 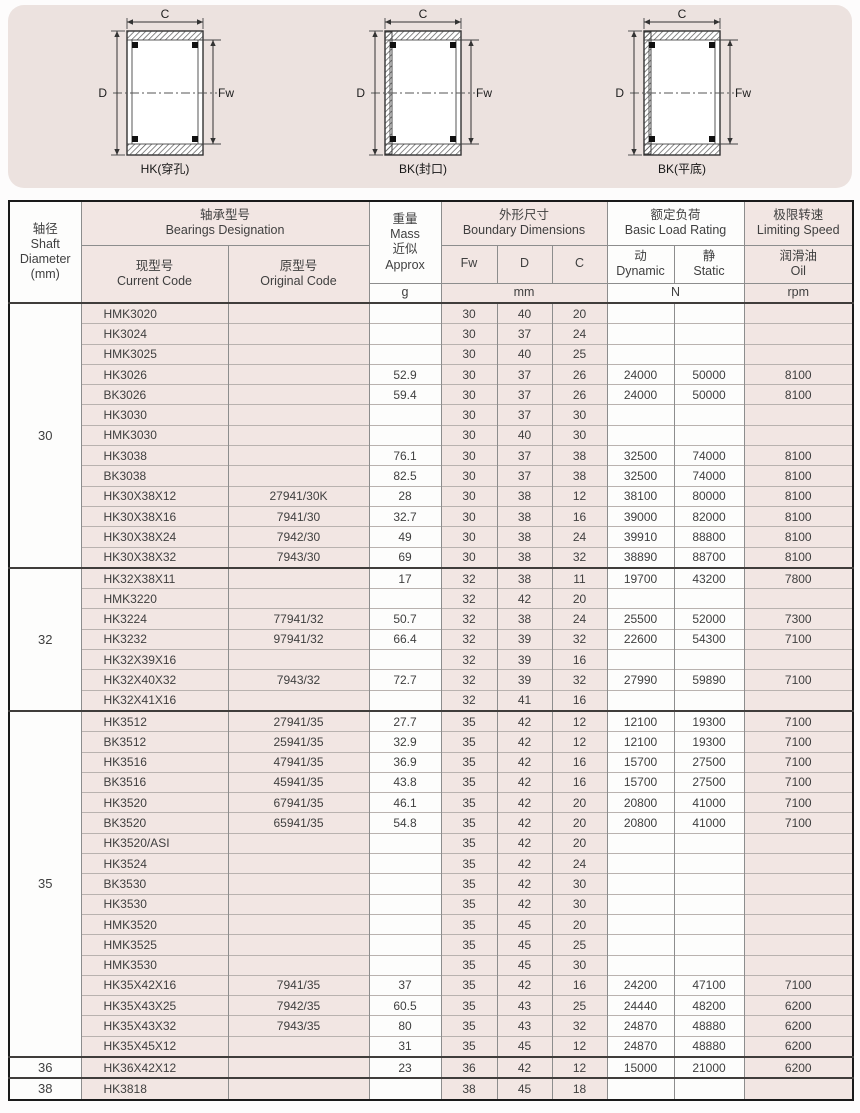 I want to click on table-row: HK3520/ASI 35 42 20, so click(x=431, y=843).